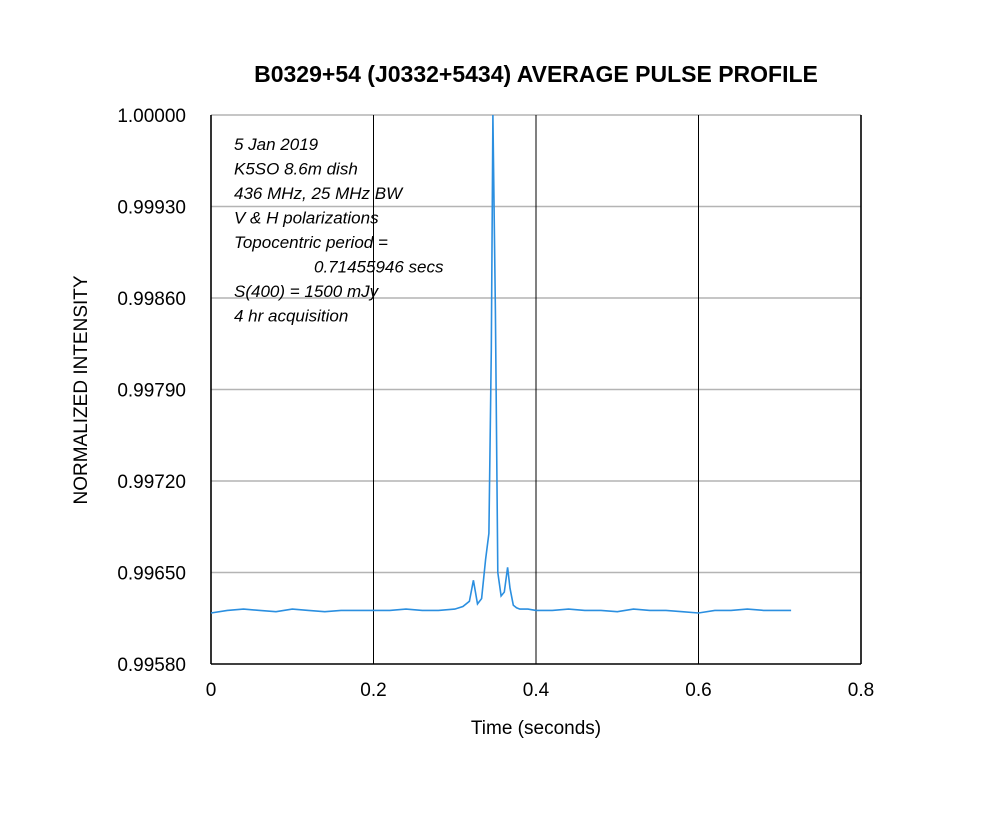  I want to click on x-tick-labels: 0 0.2 0.4 0.6 0.8, so click(540, 690).